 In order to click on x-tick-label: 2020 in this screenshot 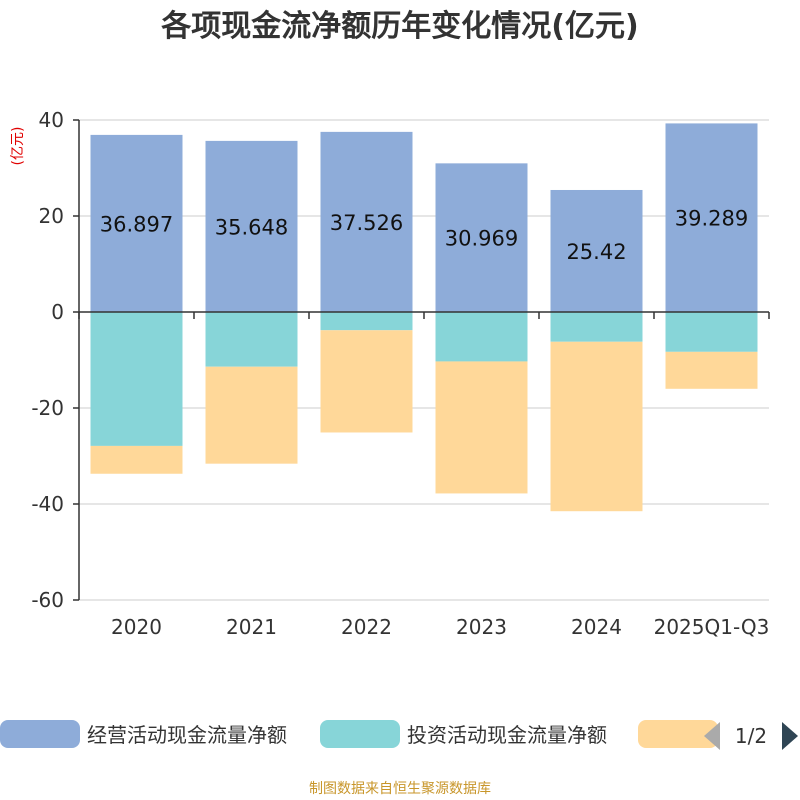, I will do `click(136, 627)`.